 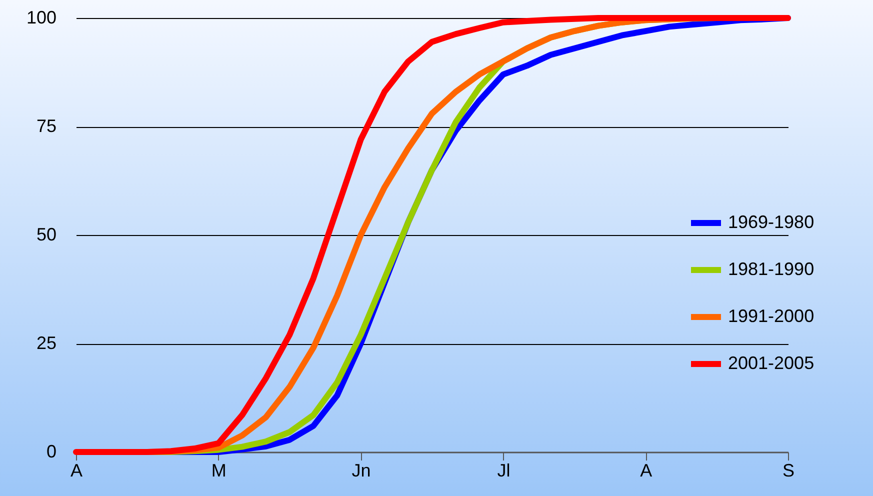 What do you see at coordinates (41, 18) in the screenshot?
I see `y-tick-label: 100` at bounding box center [41, 18].